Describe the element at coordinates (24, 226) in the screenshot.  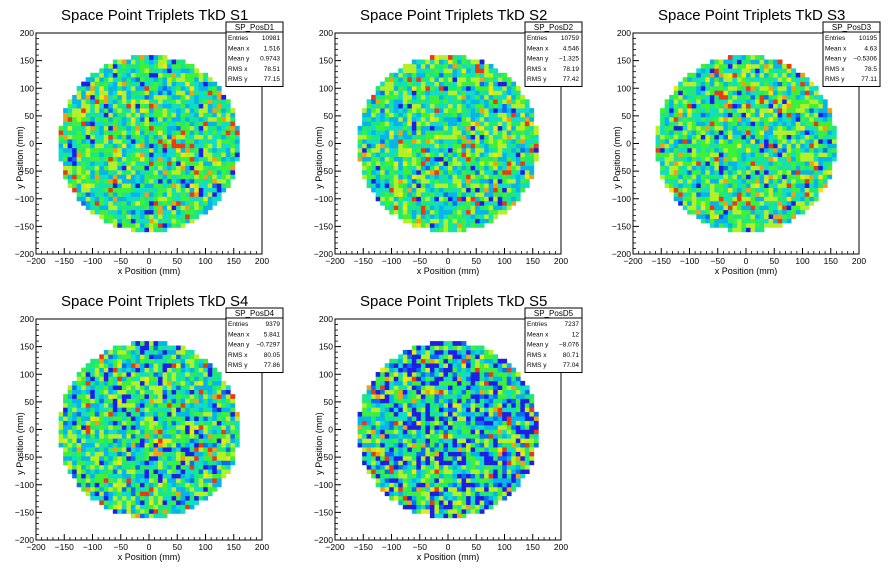
I see `y-tick-label: −150` at that location.